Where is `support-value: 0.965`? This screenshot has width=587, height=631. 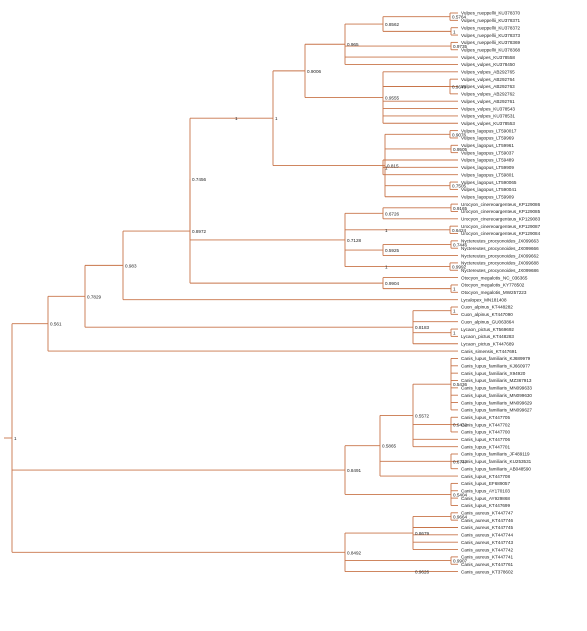
support-value: 0.965 is located at coordinates (353, 44).